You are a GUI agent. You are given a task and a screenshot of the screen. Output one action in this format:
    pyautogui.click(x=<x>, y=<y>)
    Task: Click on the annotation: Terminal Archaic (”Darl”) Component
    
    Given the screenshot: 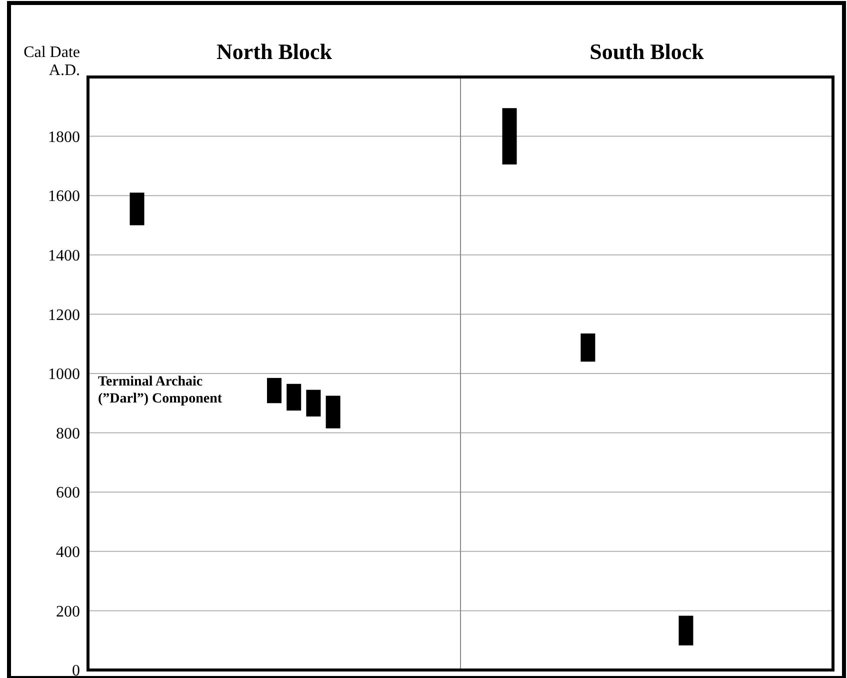 What is the action you would take?
    pyautogui.click(x=160, y=390)
    